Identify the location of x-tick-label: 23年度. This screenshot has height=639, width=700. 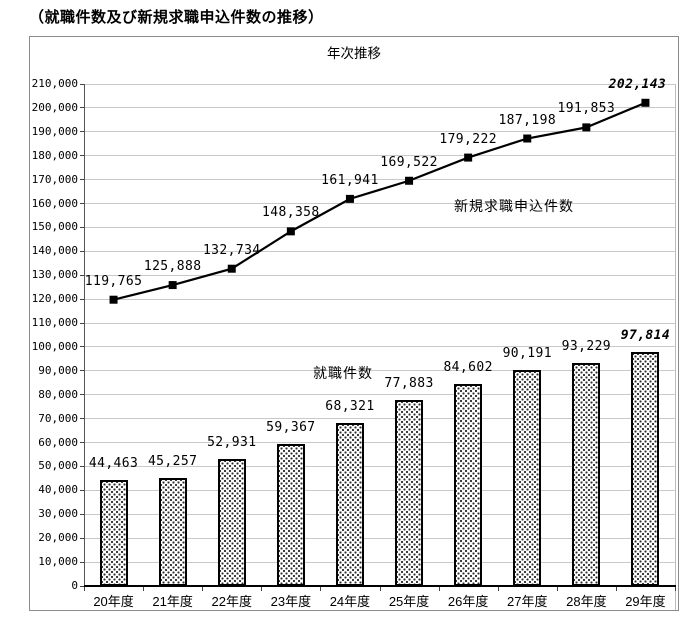
(291, 601).